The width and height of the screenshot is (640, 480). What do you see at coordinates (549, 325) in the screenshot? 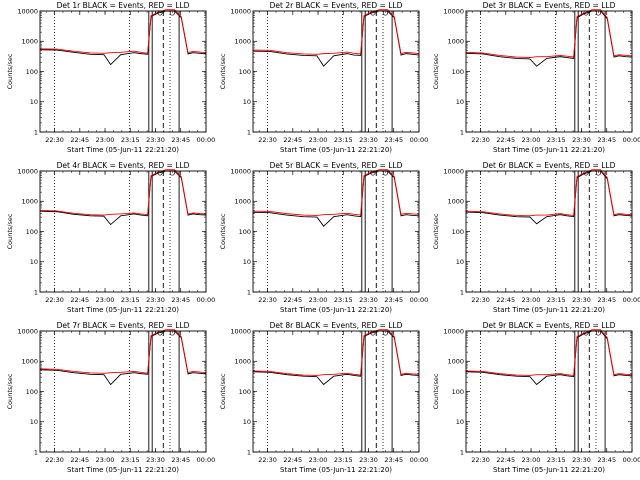
I see `chart-title: Det 9r BLACK = Events, RED = LLD` at bounding box center [549, 325].